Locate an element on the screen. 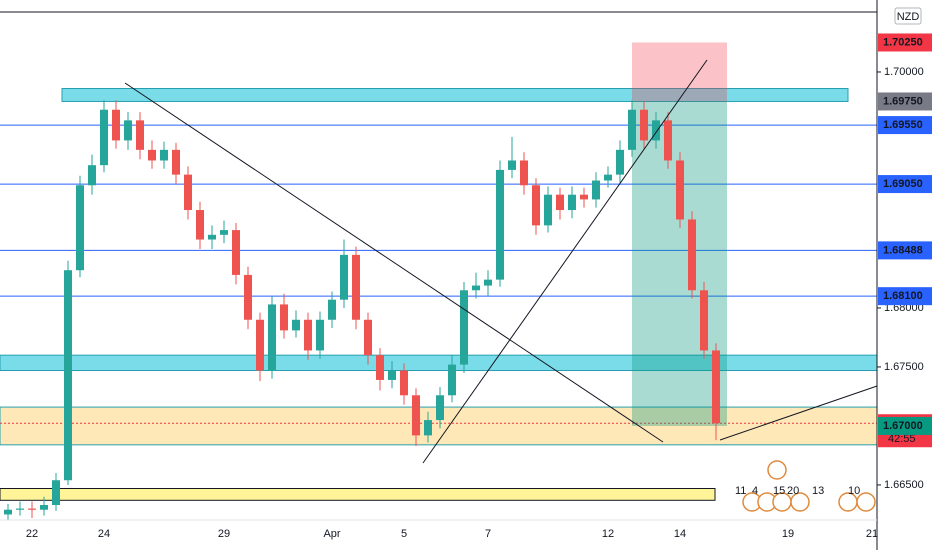 This screenshot has width=932, height=550. countdown: 42:55 is located at coordinates (902, 439).